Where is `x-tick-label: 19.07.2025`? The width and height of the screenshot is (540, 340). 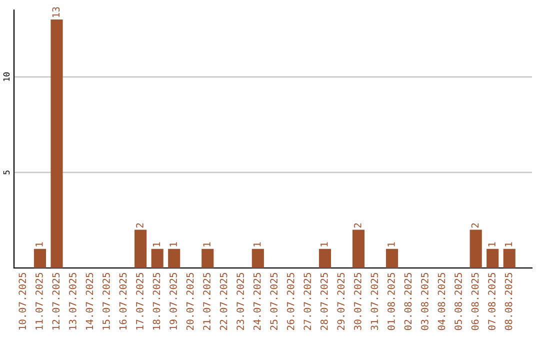
x-tick-label: 19.07.2025 is located at coordinates (173, 301).